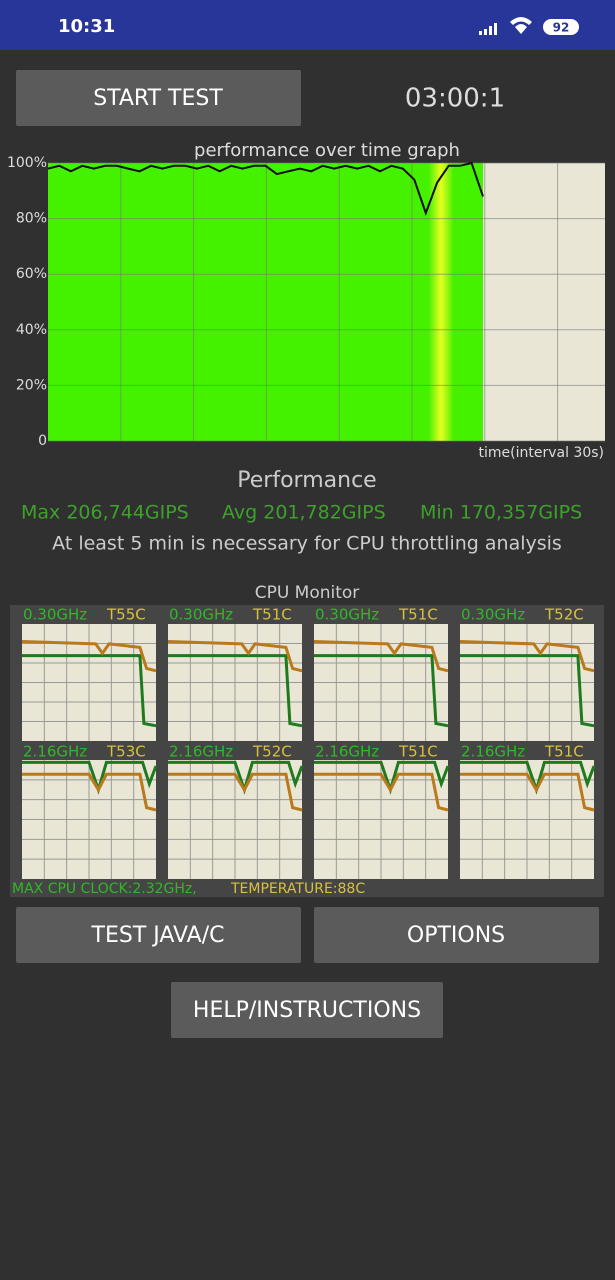  Describe the element at coordinates (42, 441) in the screenshot. I see `y-tick-label: 0` at that location.